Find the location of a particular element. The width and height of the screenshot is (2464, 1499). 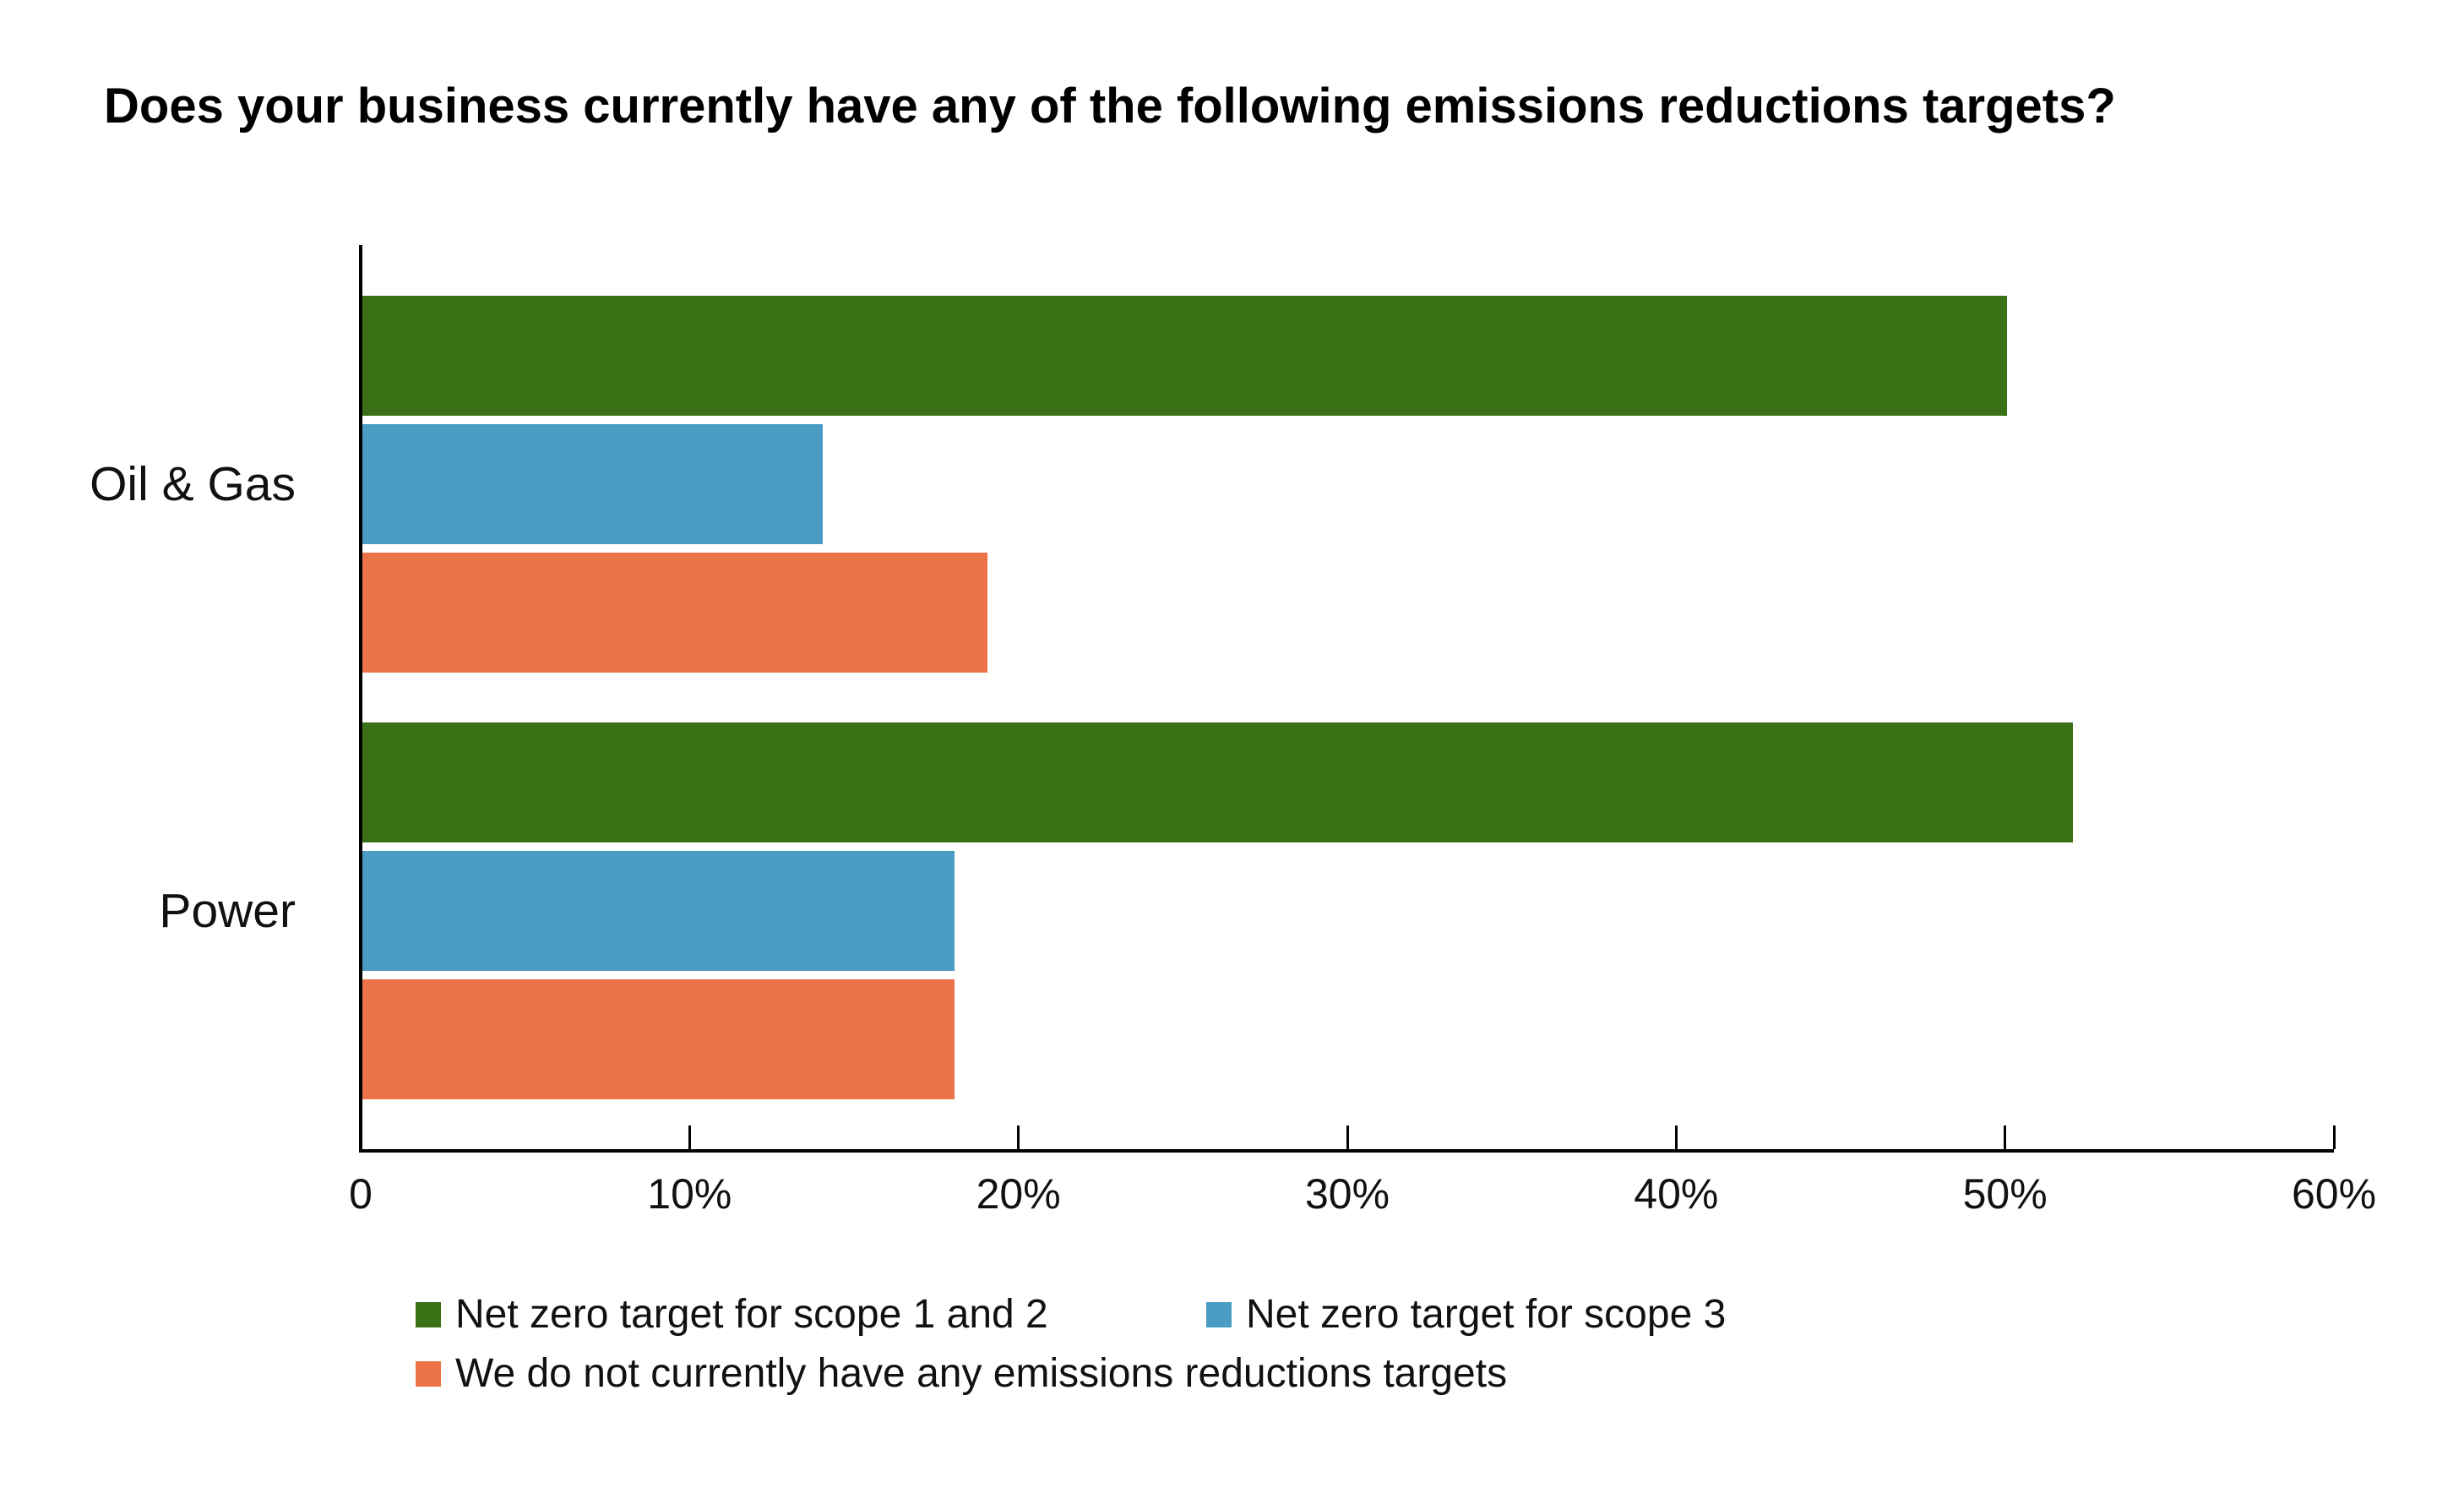

legend-item-net-zero-target-for-scope-3: Net zero target for scope 3 is located at coordinates (1466, 1314).